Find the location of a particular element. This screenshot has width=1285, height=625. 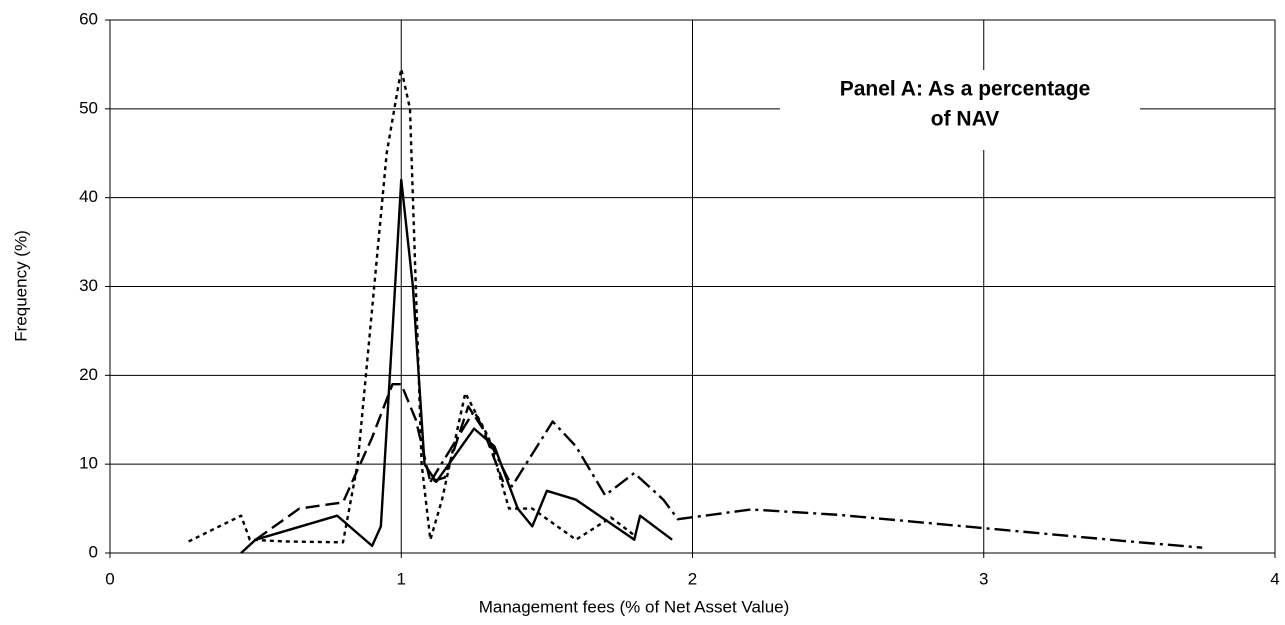

annotation: of NAV is located at coordinates (965, 119).